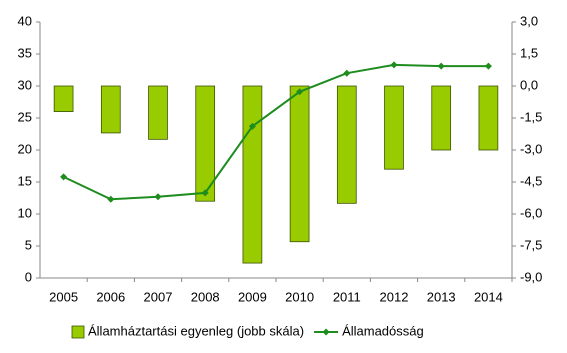 This screenshot has height=353, width=567. What do you see at coordinates (394, 296) in the screenshot?
I see `x-tick-label: 2012` at bounding box center [394, 296].